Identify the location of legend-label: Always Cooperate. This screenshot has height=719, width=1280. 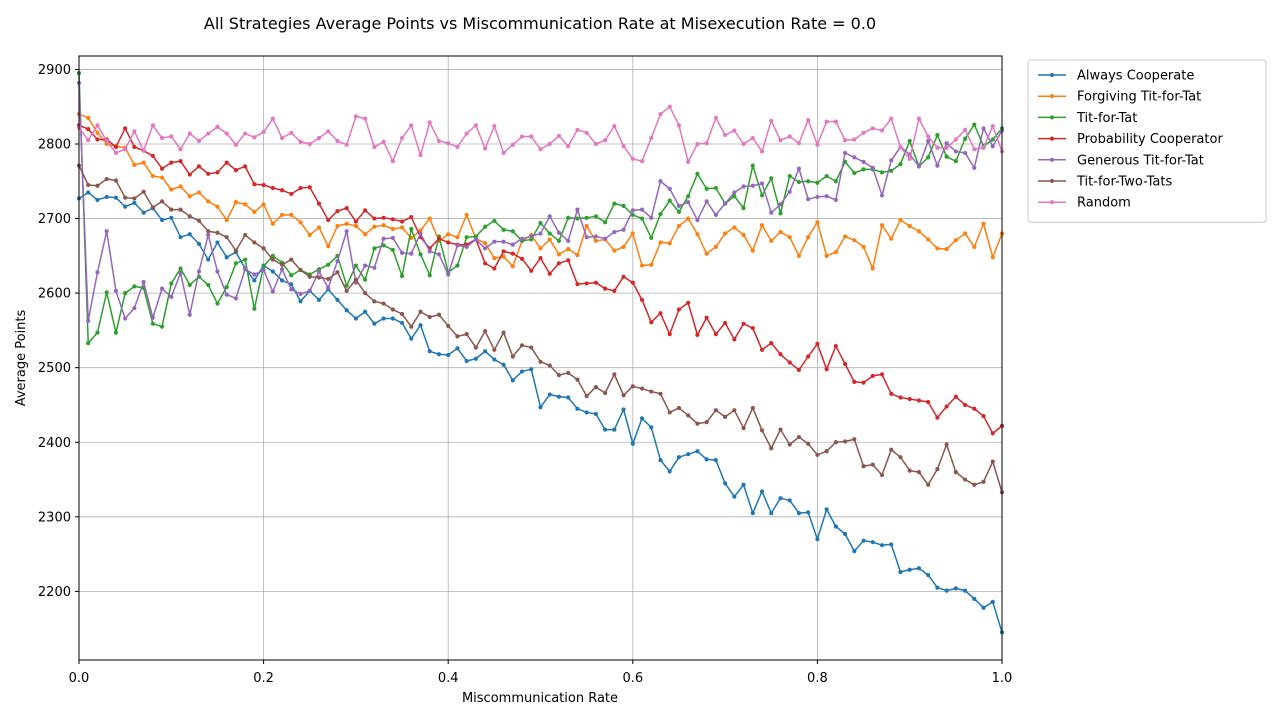
(1135, 76).